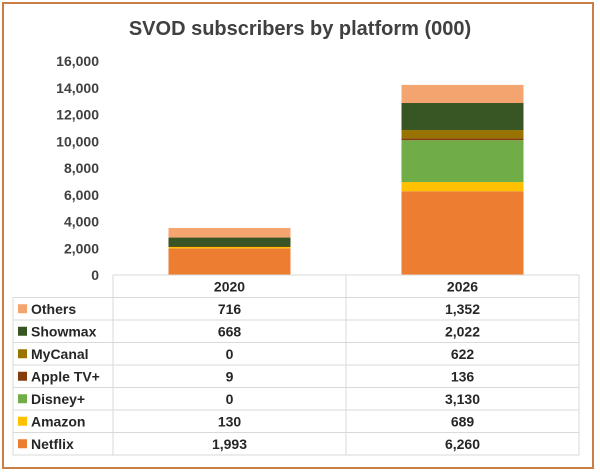  I want to click on bar-segment-apple-tv--2026, so click(462, 139).